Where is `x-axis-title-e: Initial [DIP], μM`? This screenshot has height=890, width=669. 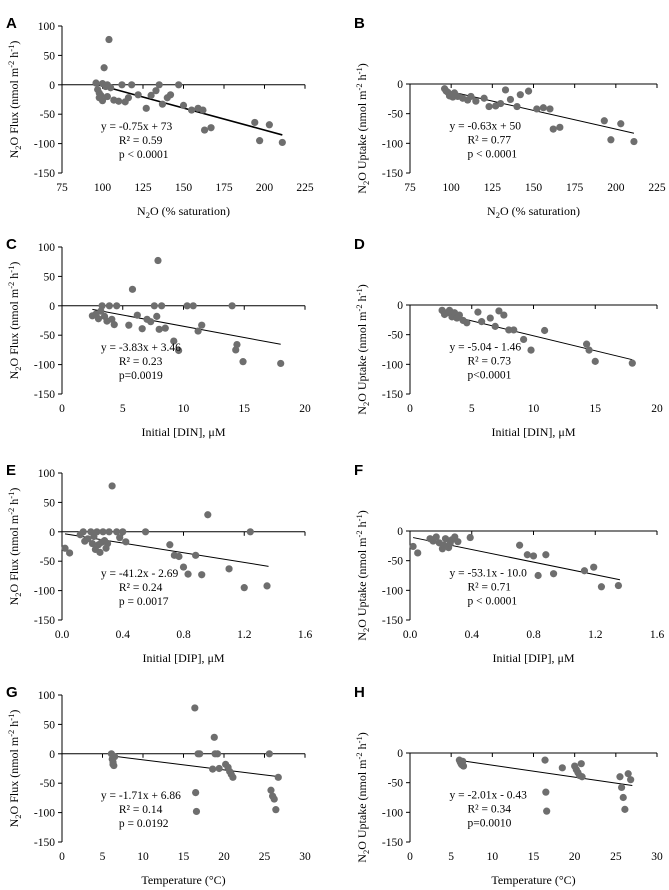
x-axis-title-e: Initial [DIP], μM is located at coordinates (183, 658).